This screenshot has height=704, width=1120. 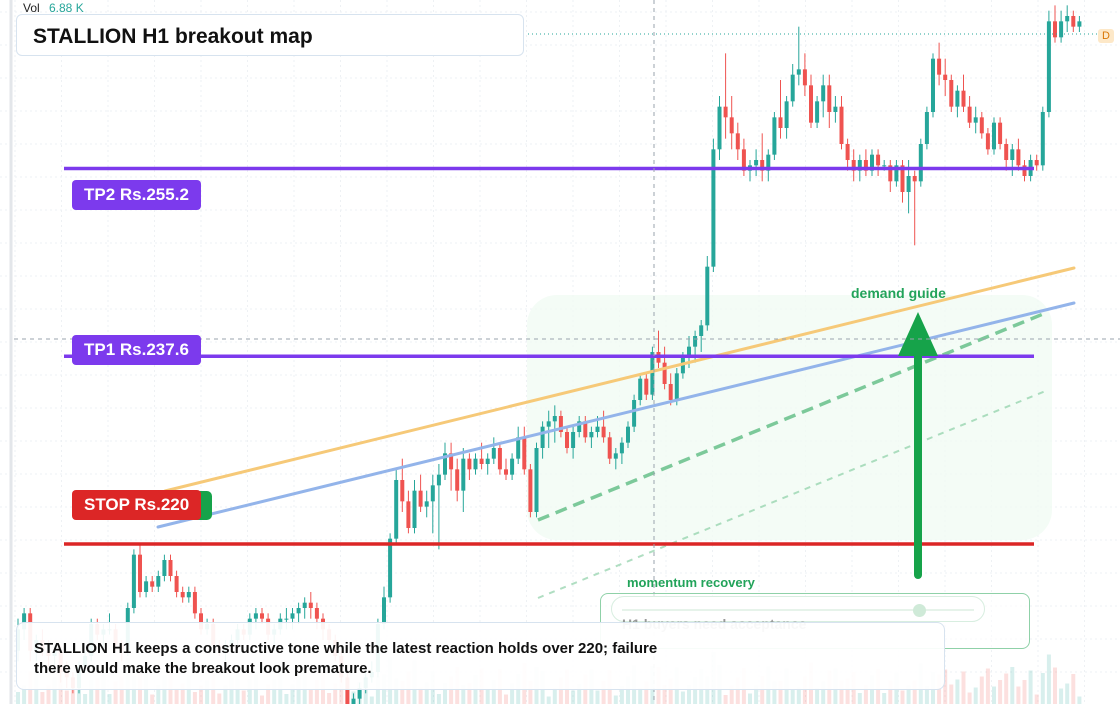 I want to click on trendline-channel-dashed, so click(x=793, y=494).